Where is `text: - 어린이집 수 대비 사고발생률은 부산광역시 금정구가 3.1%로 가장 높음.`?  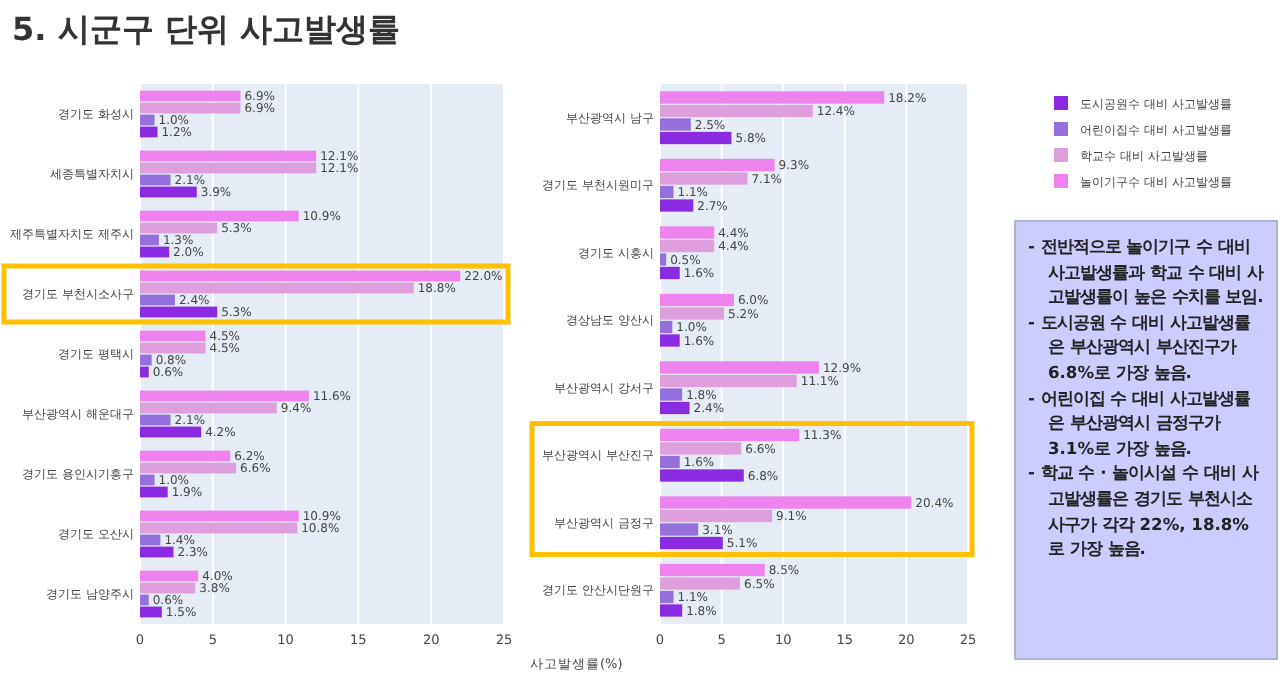 text: - 어린이집 수 대비 사고발생률은 부산광역시 금정구가 3.1%로 가장 높음. is located at coordinates (1140, 423).